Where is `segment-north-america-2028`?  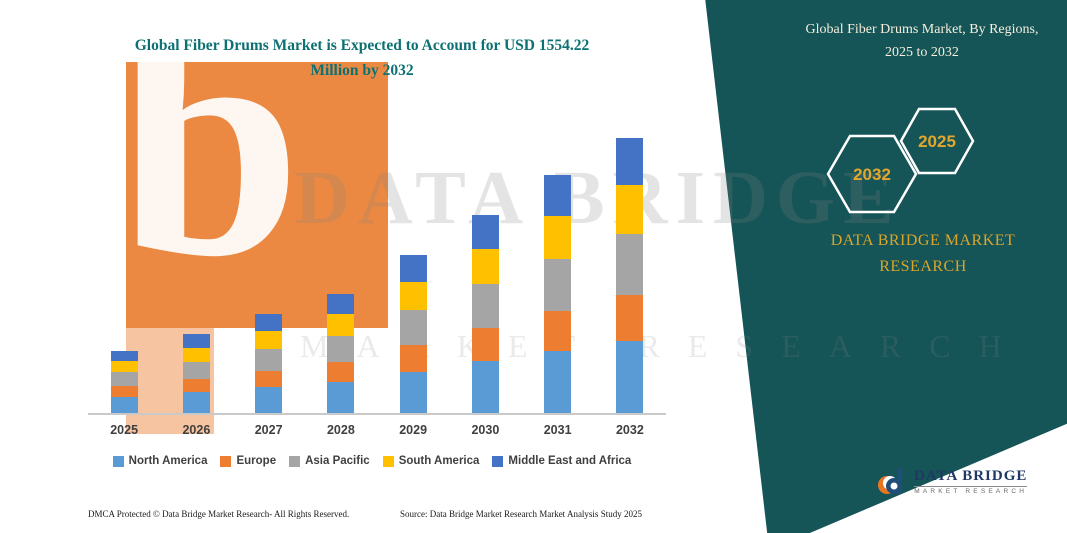 segment-north-america-2028 is located at coordinates (341, 397).